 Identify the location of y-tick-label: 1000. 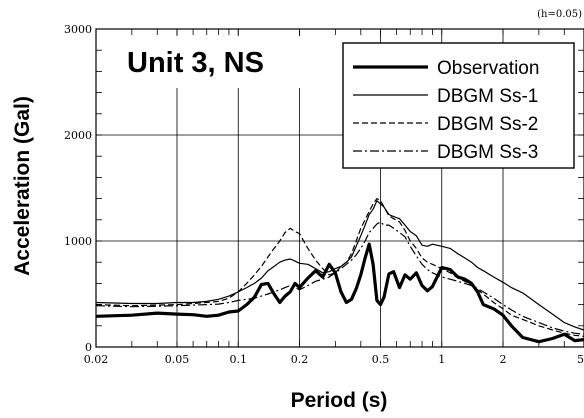
(78, 241).